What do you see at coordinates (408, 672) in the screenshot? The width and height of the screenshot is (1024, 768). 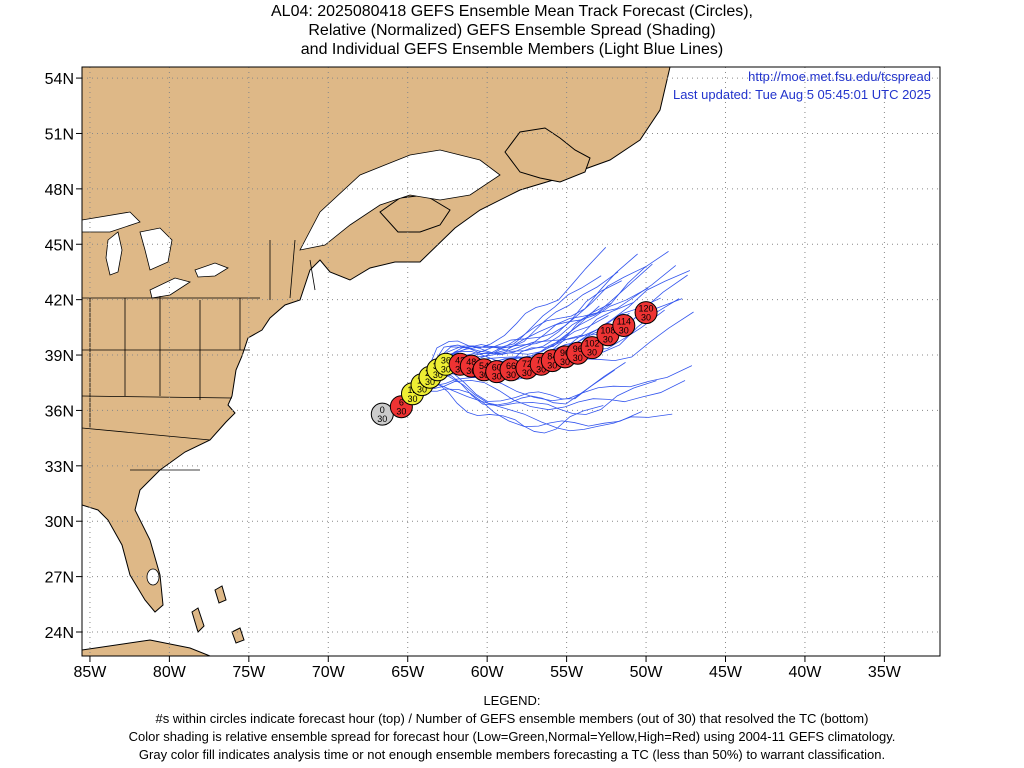 I see `lon-tick-label: 65W` at bounding box center [408, 672].